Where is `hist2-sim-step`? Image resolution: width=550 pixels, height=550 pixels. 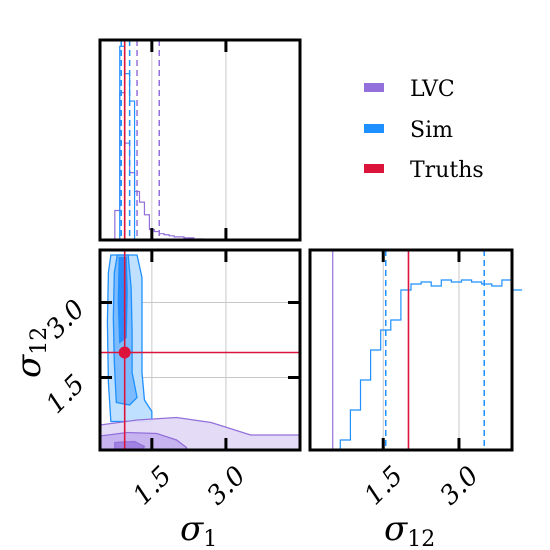 hist2-sim-step is located at coordinates (416, 365).